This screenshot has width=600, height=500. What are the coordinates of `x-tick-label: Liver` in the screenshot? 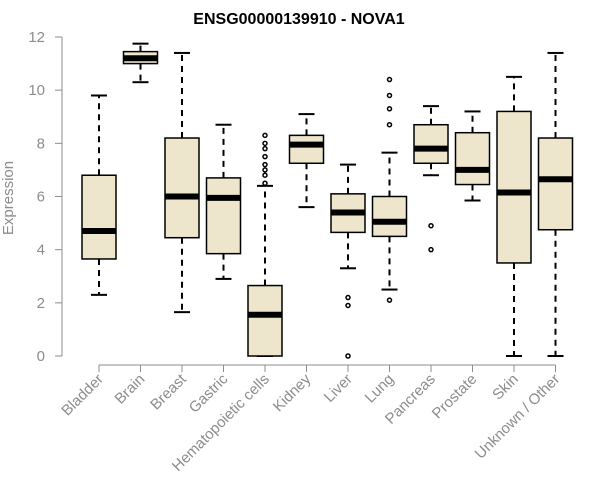 It's located at (338, 388).